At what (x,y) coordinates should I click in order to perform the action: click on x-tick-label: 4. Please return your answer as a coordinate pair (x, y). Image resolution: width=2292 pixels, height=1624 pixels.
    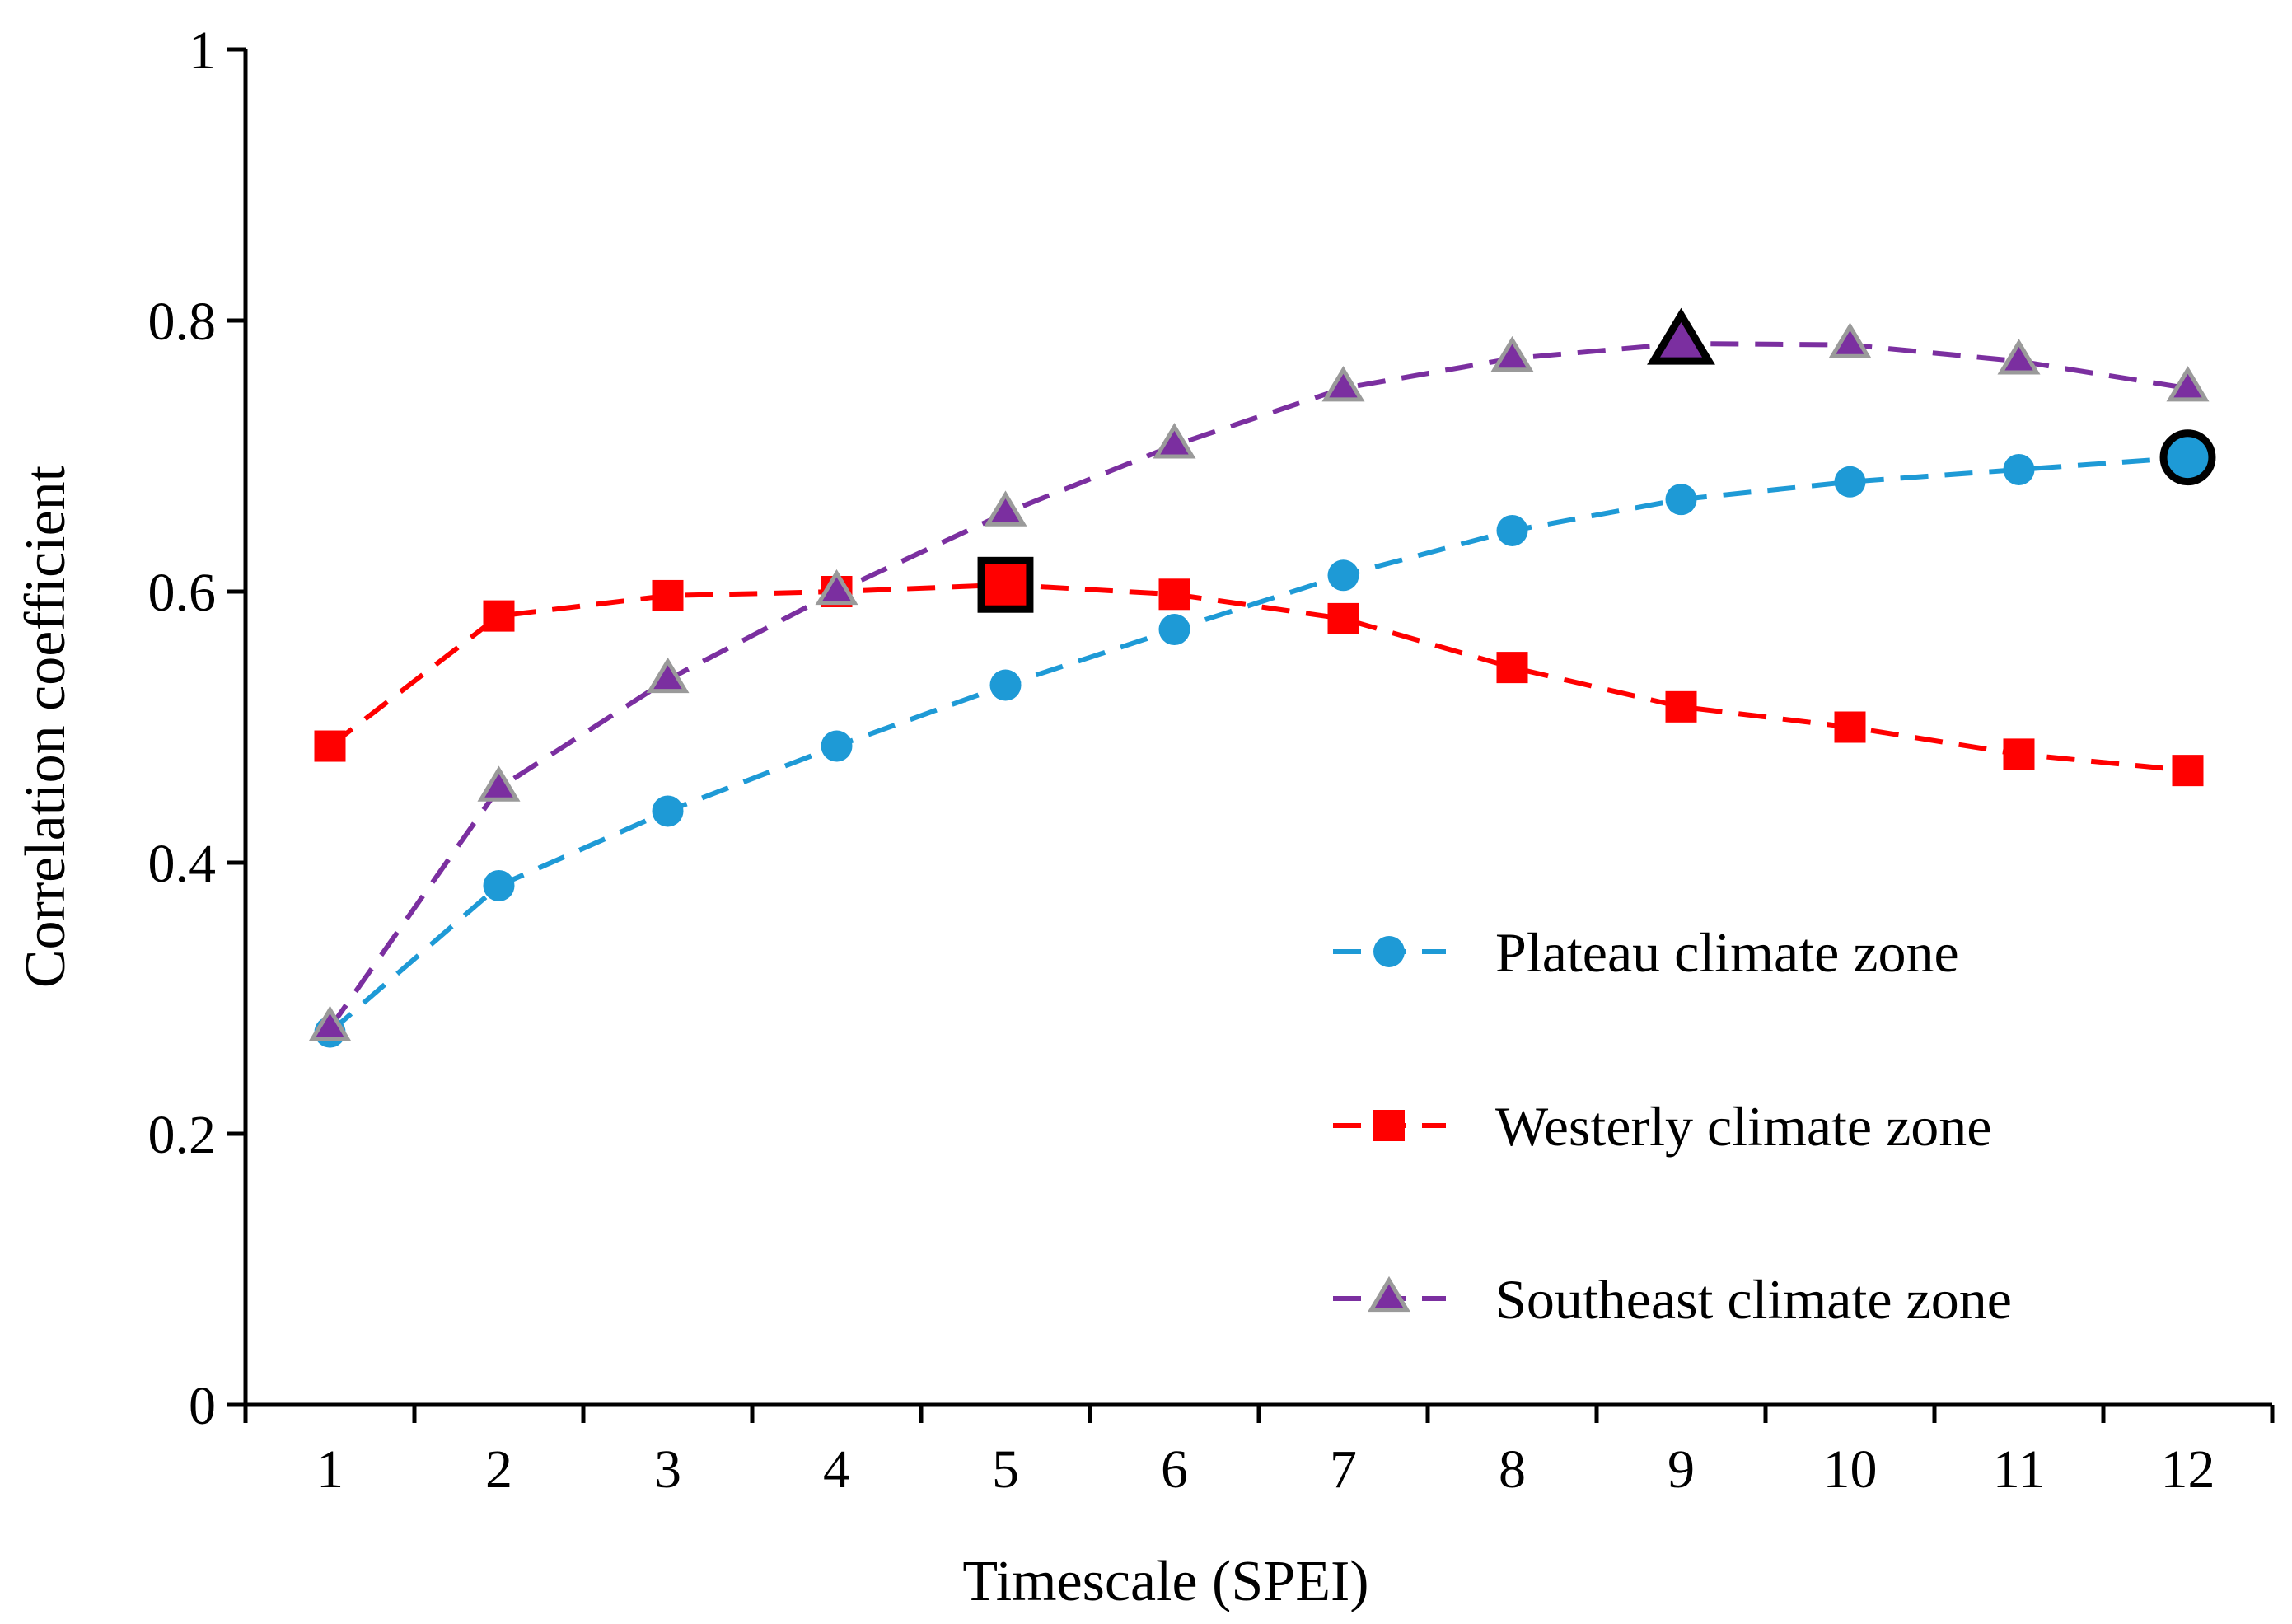
    Looking at the image, I should click on (836, 1469).